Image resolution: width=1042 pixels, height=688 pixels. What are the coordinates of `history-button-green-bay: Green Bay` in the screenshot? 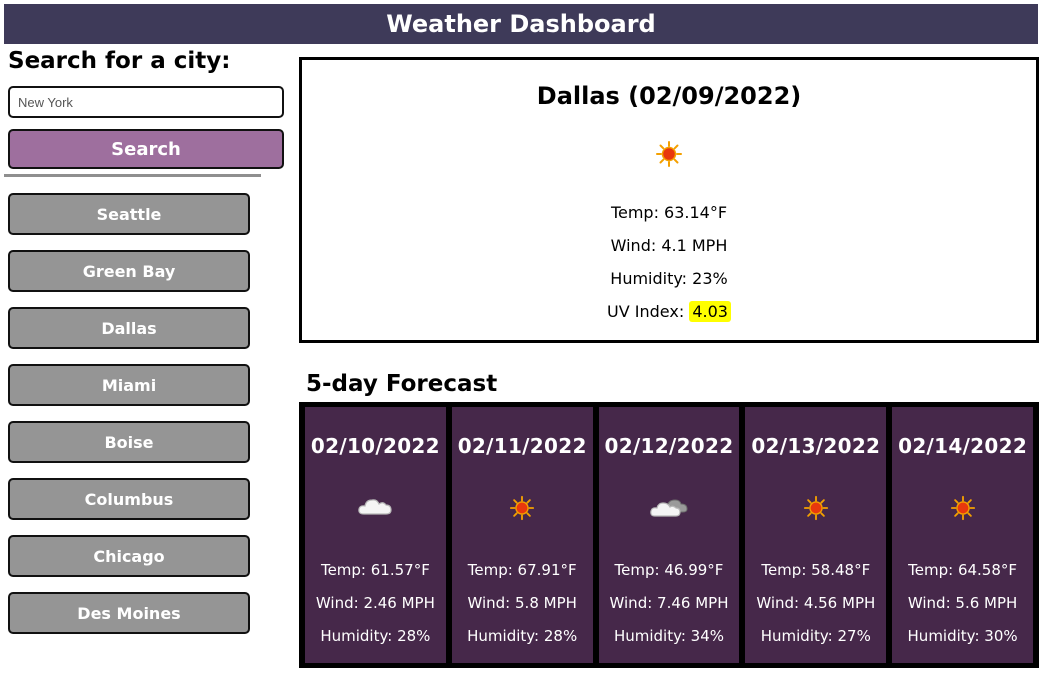 It's located at (129, 271).